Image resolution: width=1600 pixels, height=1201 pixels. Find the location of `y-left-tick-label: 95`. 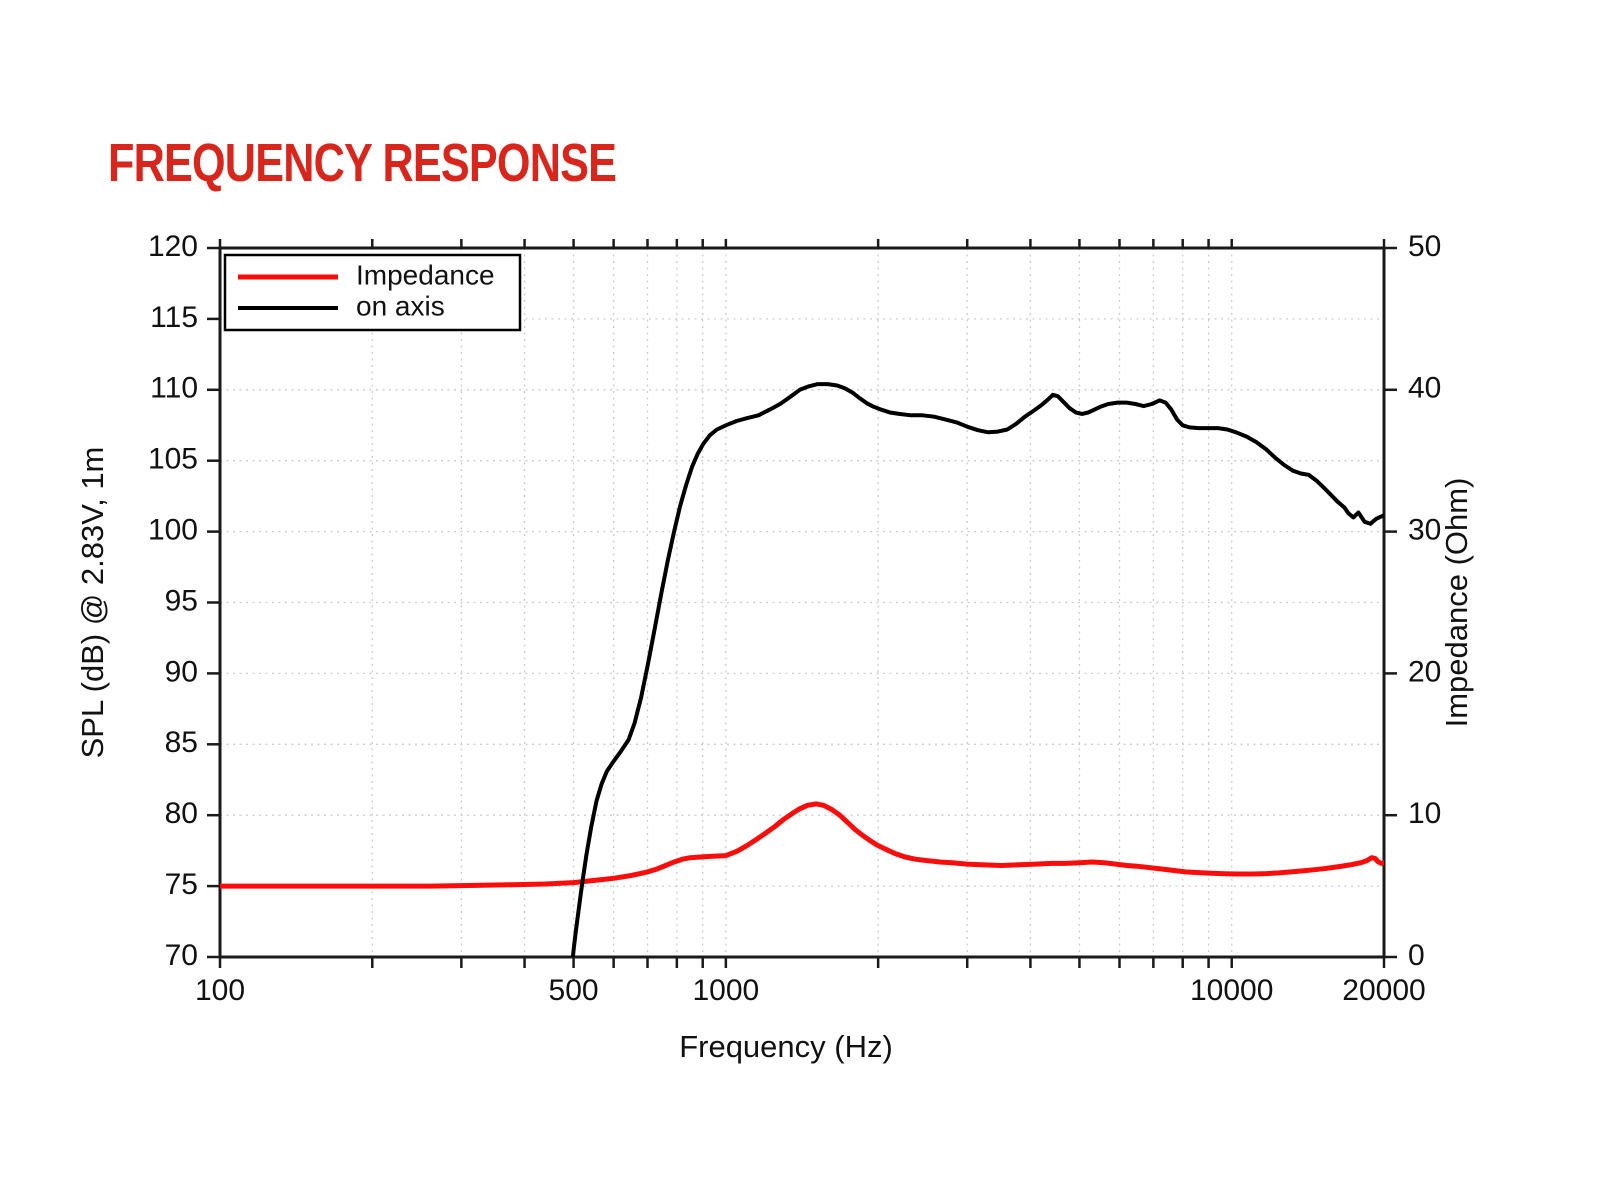

y-left-tick-label: 95 is located at coordinates (181, 600).